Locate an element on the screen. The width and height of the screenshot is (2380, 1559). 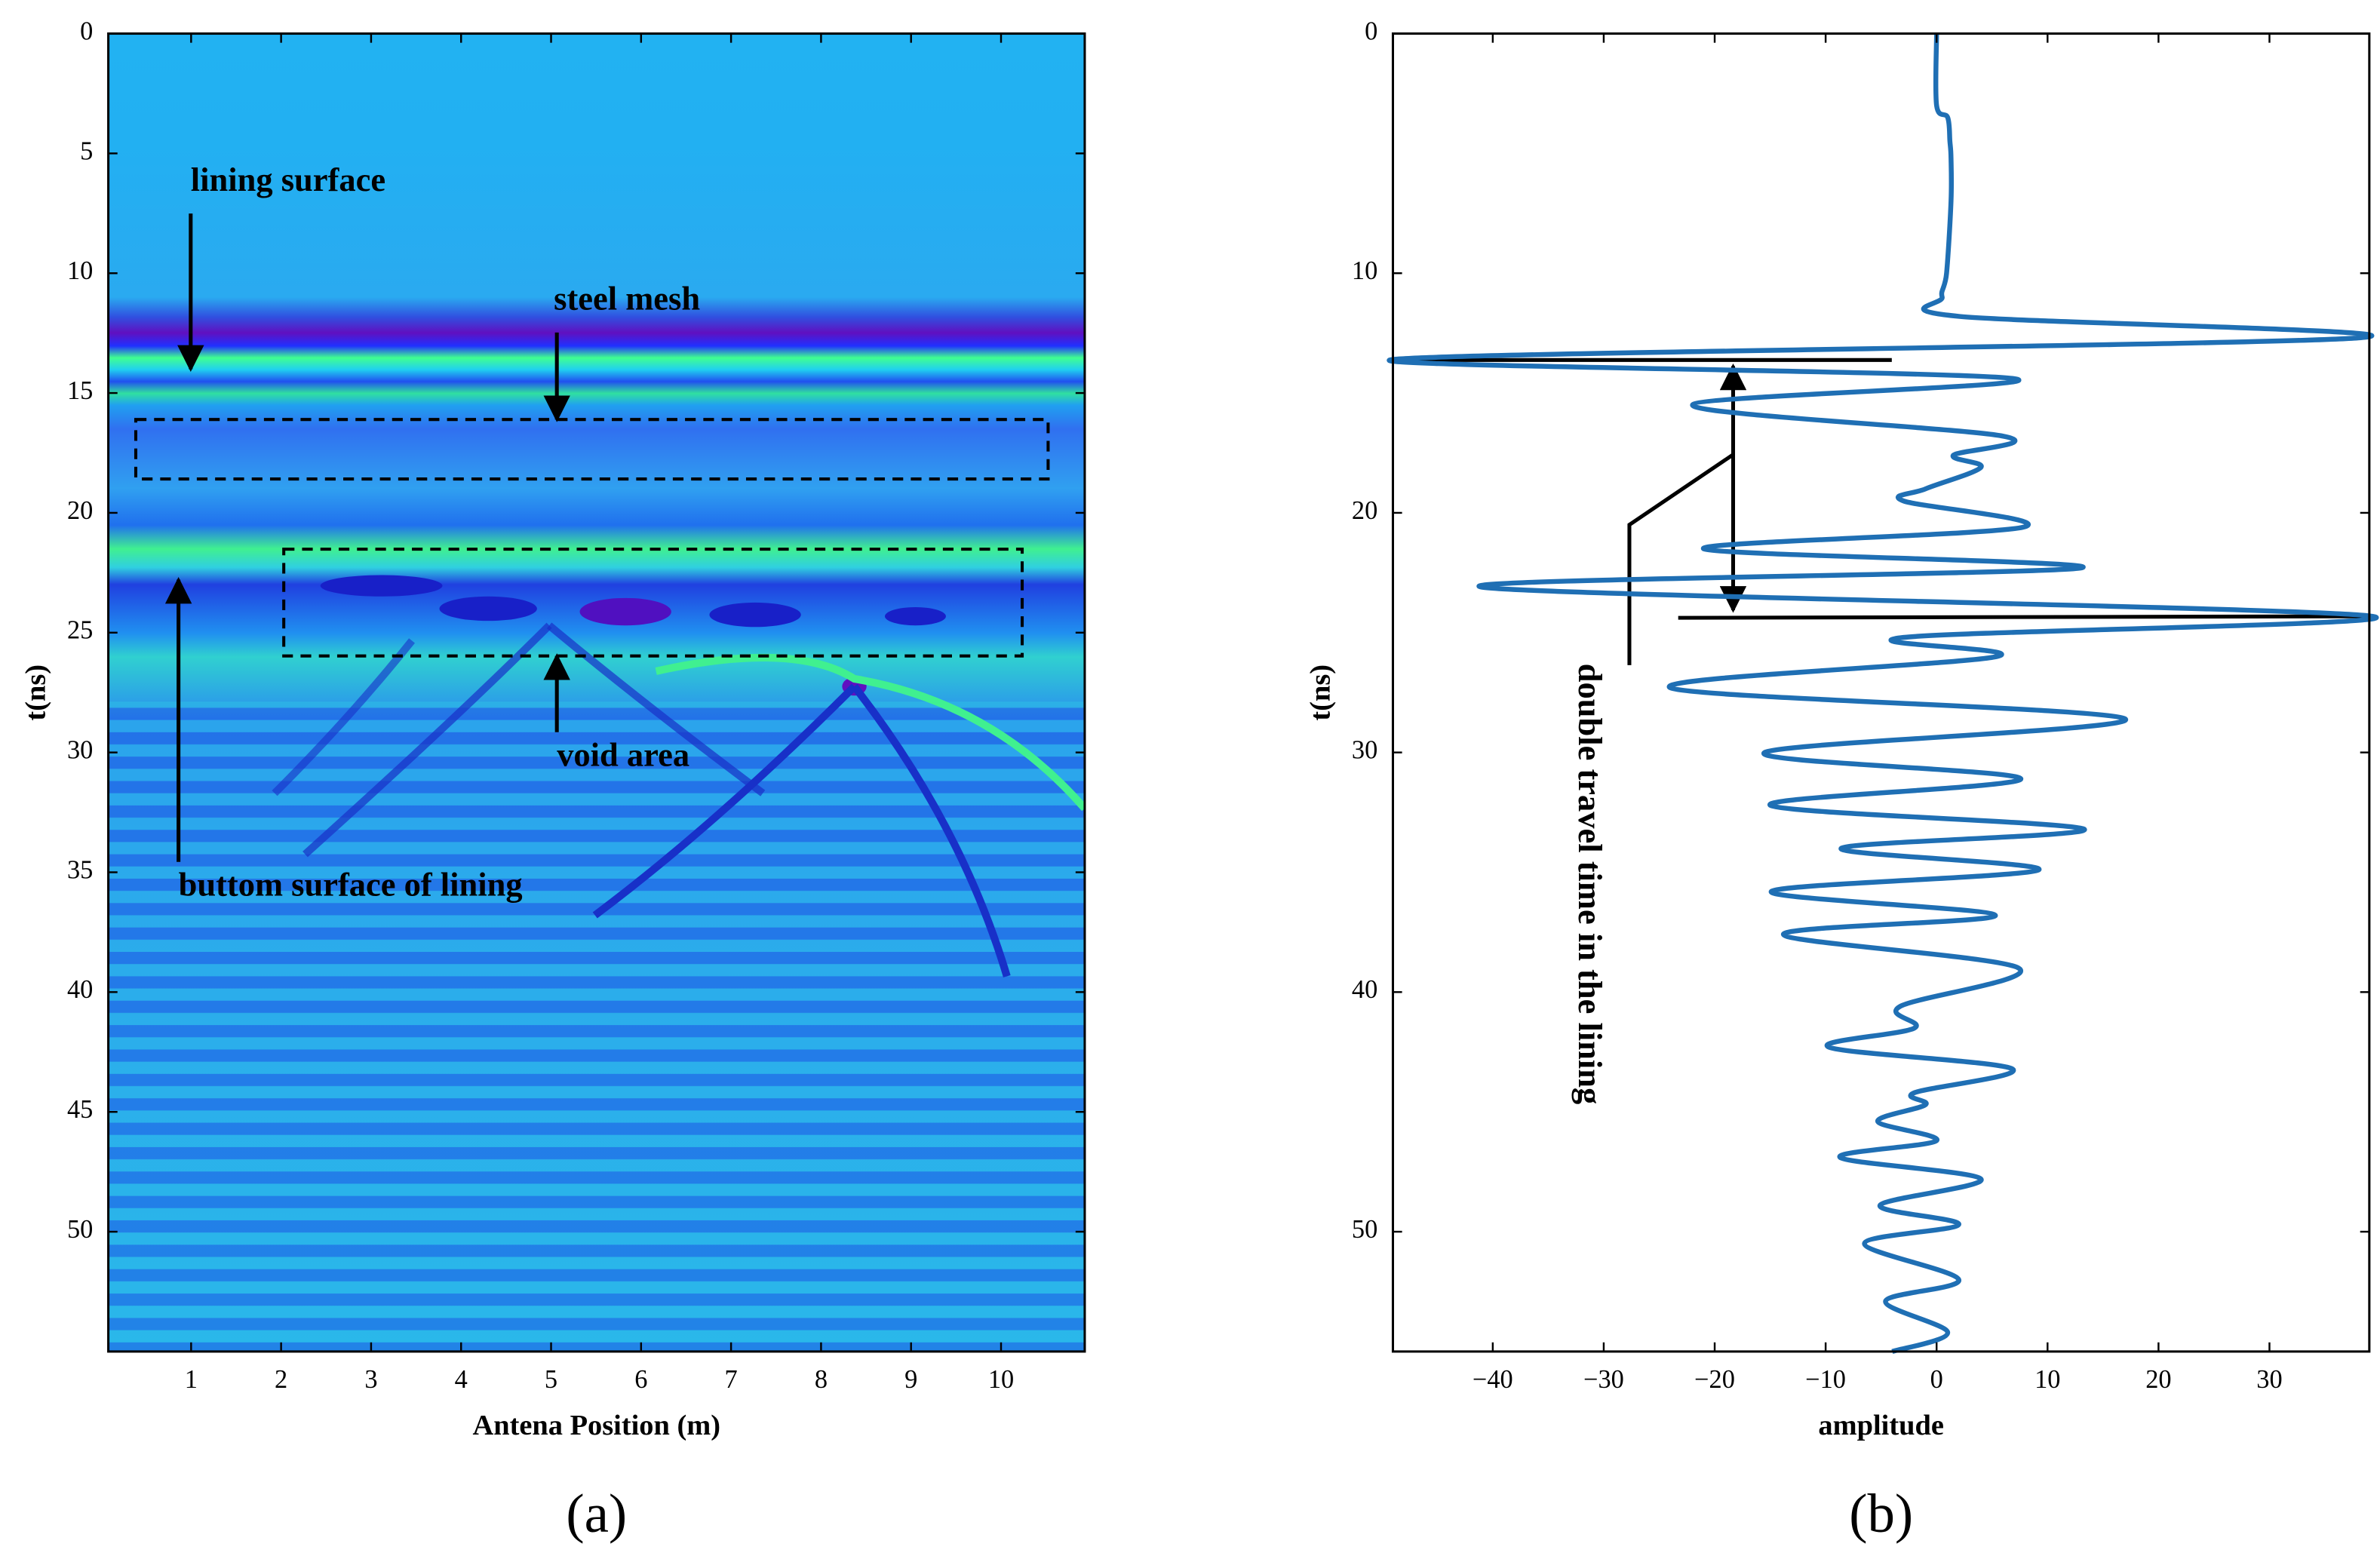
panel-label: (b) is located at coordinates (1881, 1514).